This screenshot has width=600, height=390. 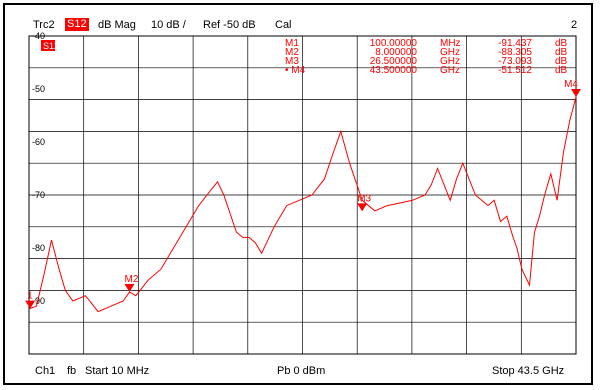 I want to click on trace-badge-box, so click(x=48, y=45).